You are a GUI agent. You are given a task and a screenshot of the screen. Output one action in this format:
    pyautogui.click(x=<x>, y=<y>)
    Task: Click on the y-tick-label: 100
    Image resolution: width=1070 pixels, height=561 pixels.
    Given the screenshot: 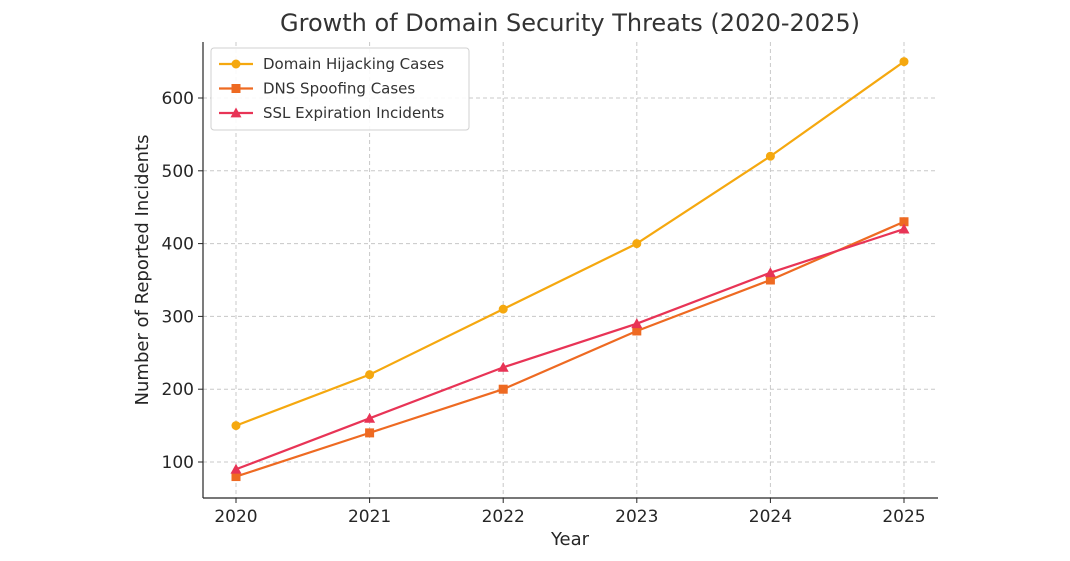 What is the action you would take?
    pyautogui.click(x=178, y=463)
    